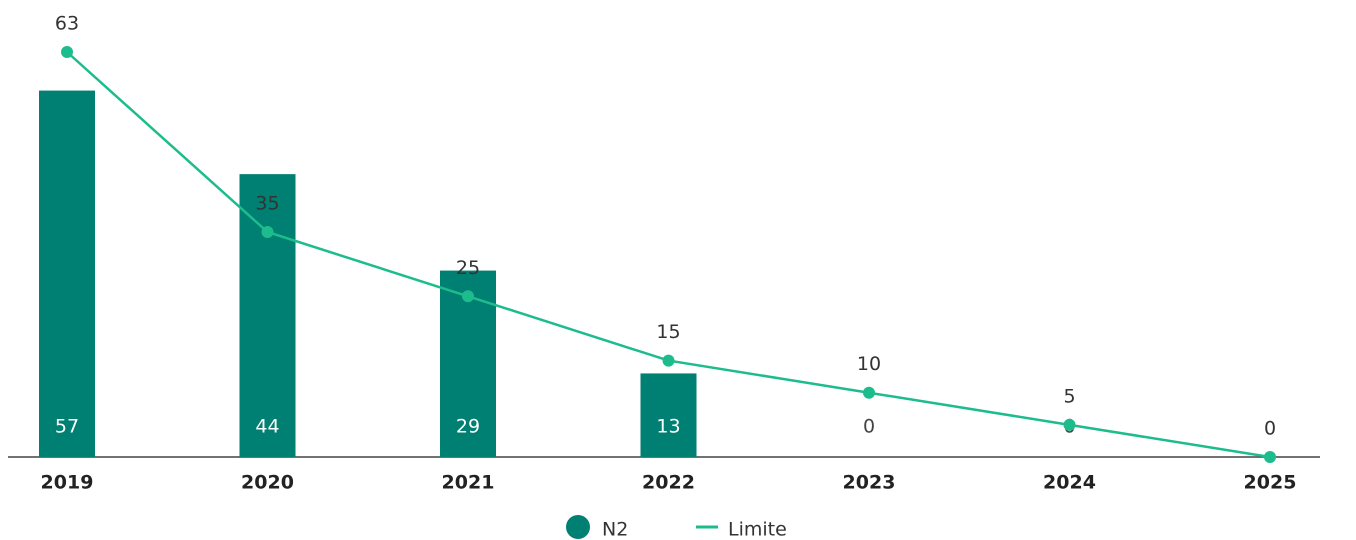  Describe the element at coordinates (267, 427) in the screenshot. I see `bar-value-label: 44` at that location.